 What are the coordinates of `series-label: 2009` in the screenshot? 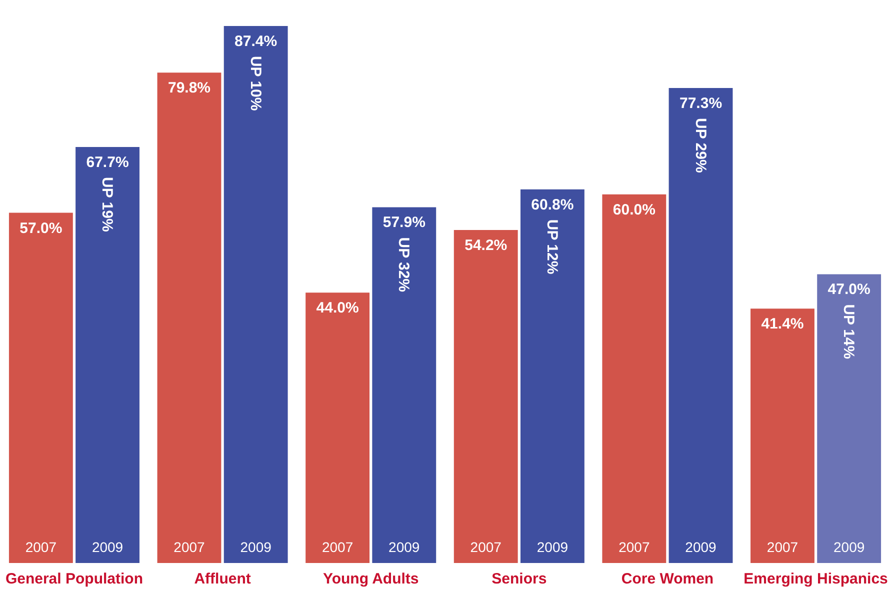 It's located at (108, 547).